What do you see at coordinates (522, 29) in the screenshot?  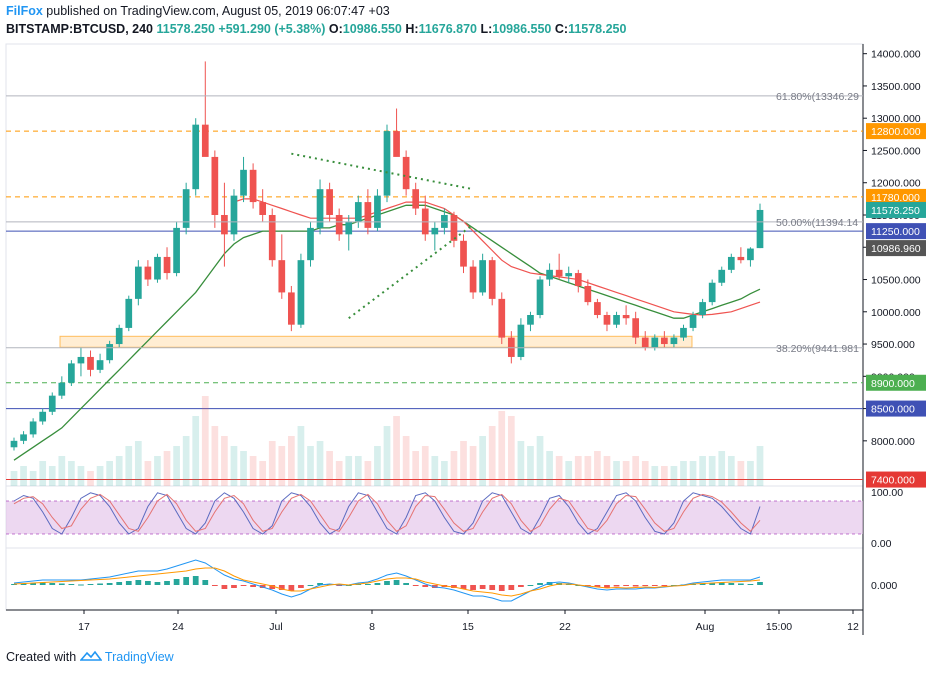 I see `low-value: 10986.550` at bounding box center [522, 29].